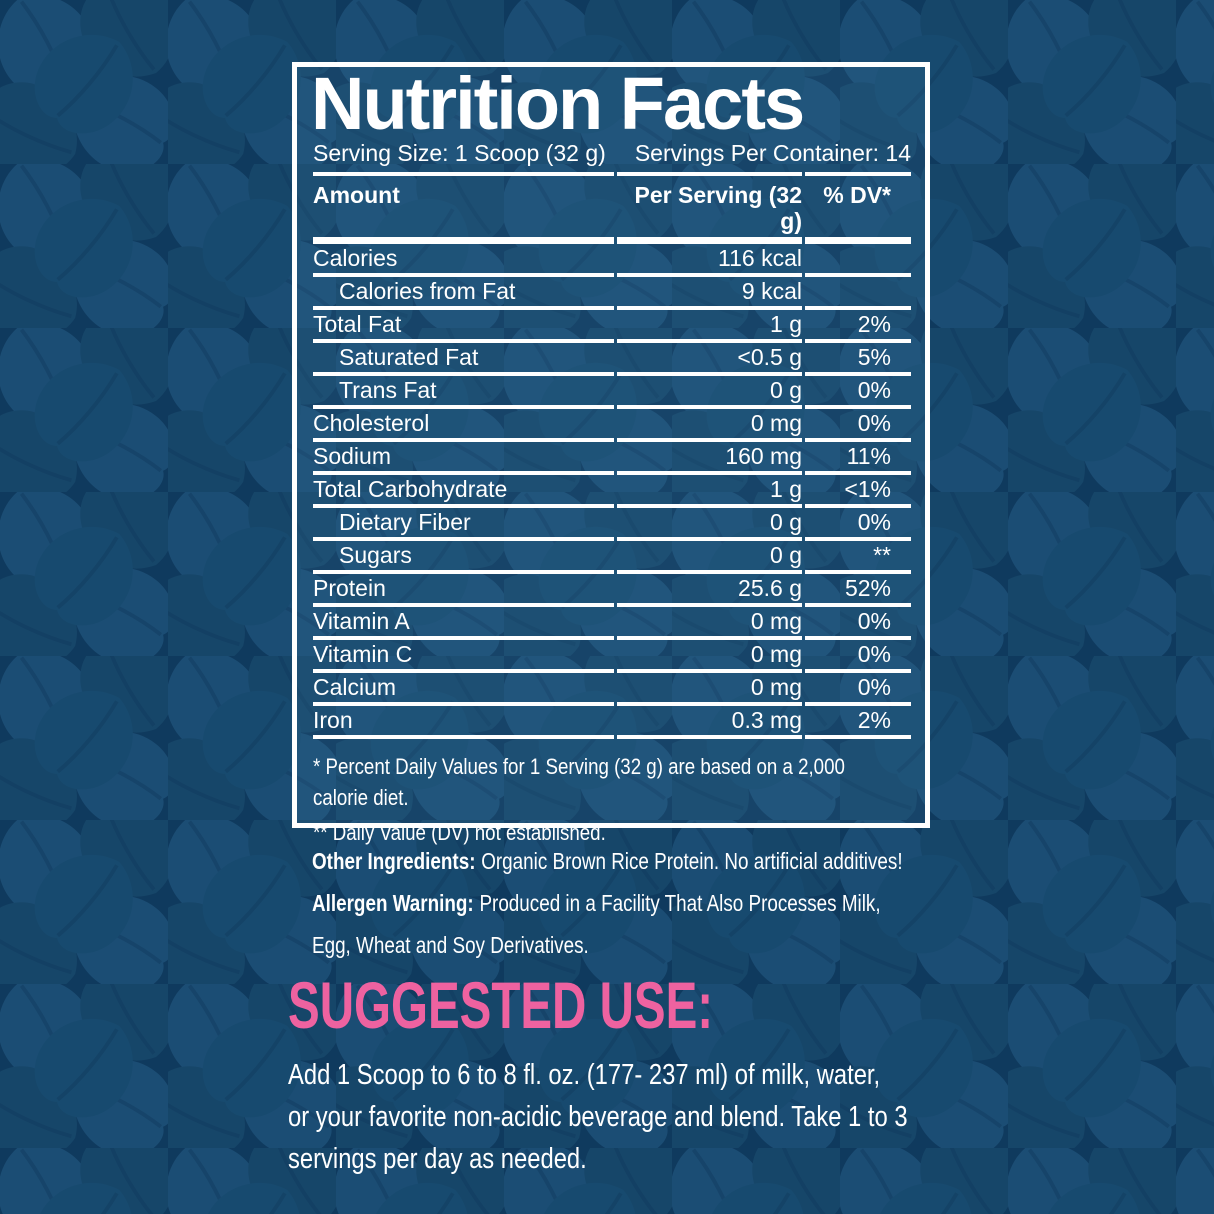  I want to click on column-header-per-serving: Per Serving (32 g), so click(709, 210).